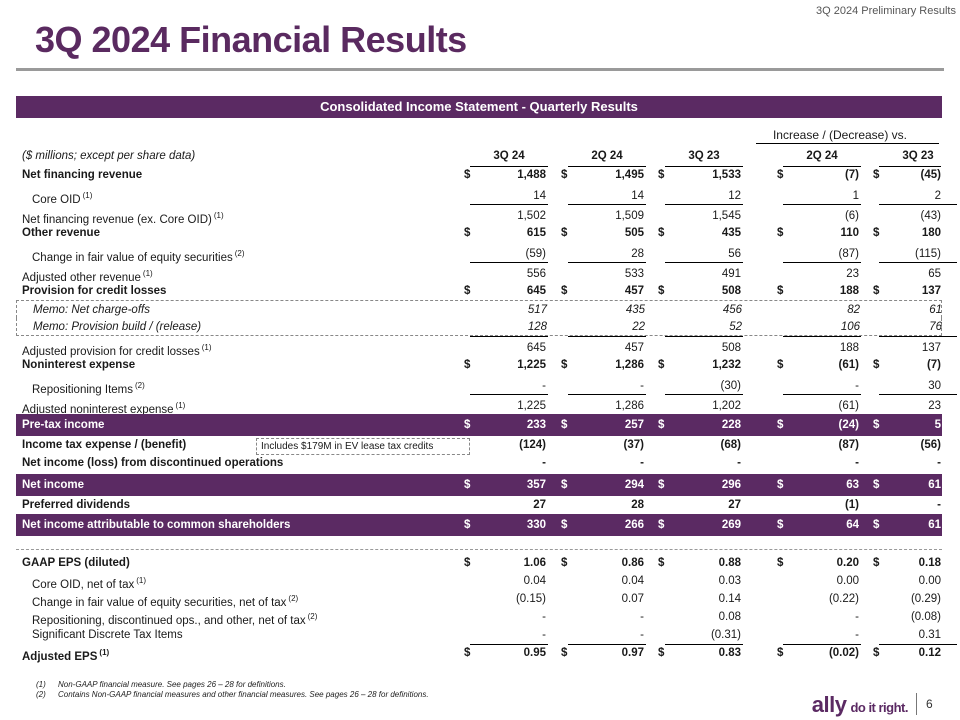 This screenshot has height=720, width=960. Describe the element at coordinates (532, 445) in the screenshot. I see `cell-value: (124)` at that location.